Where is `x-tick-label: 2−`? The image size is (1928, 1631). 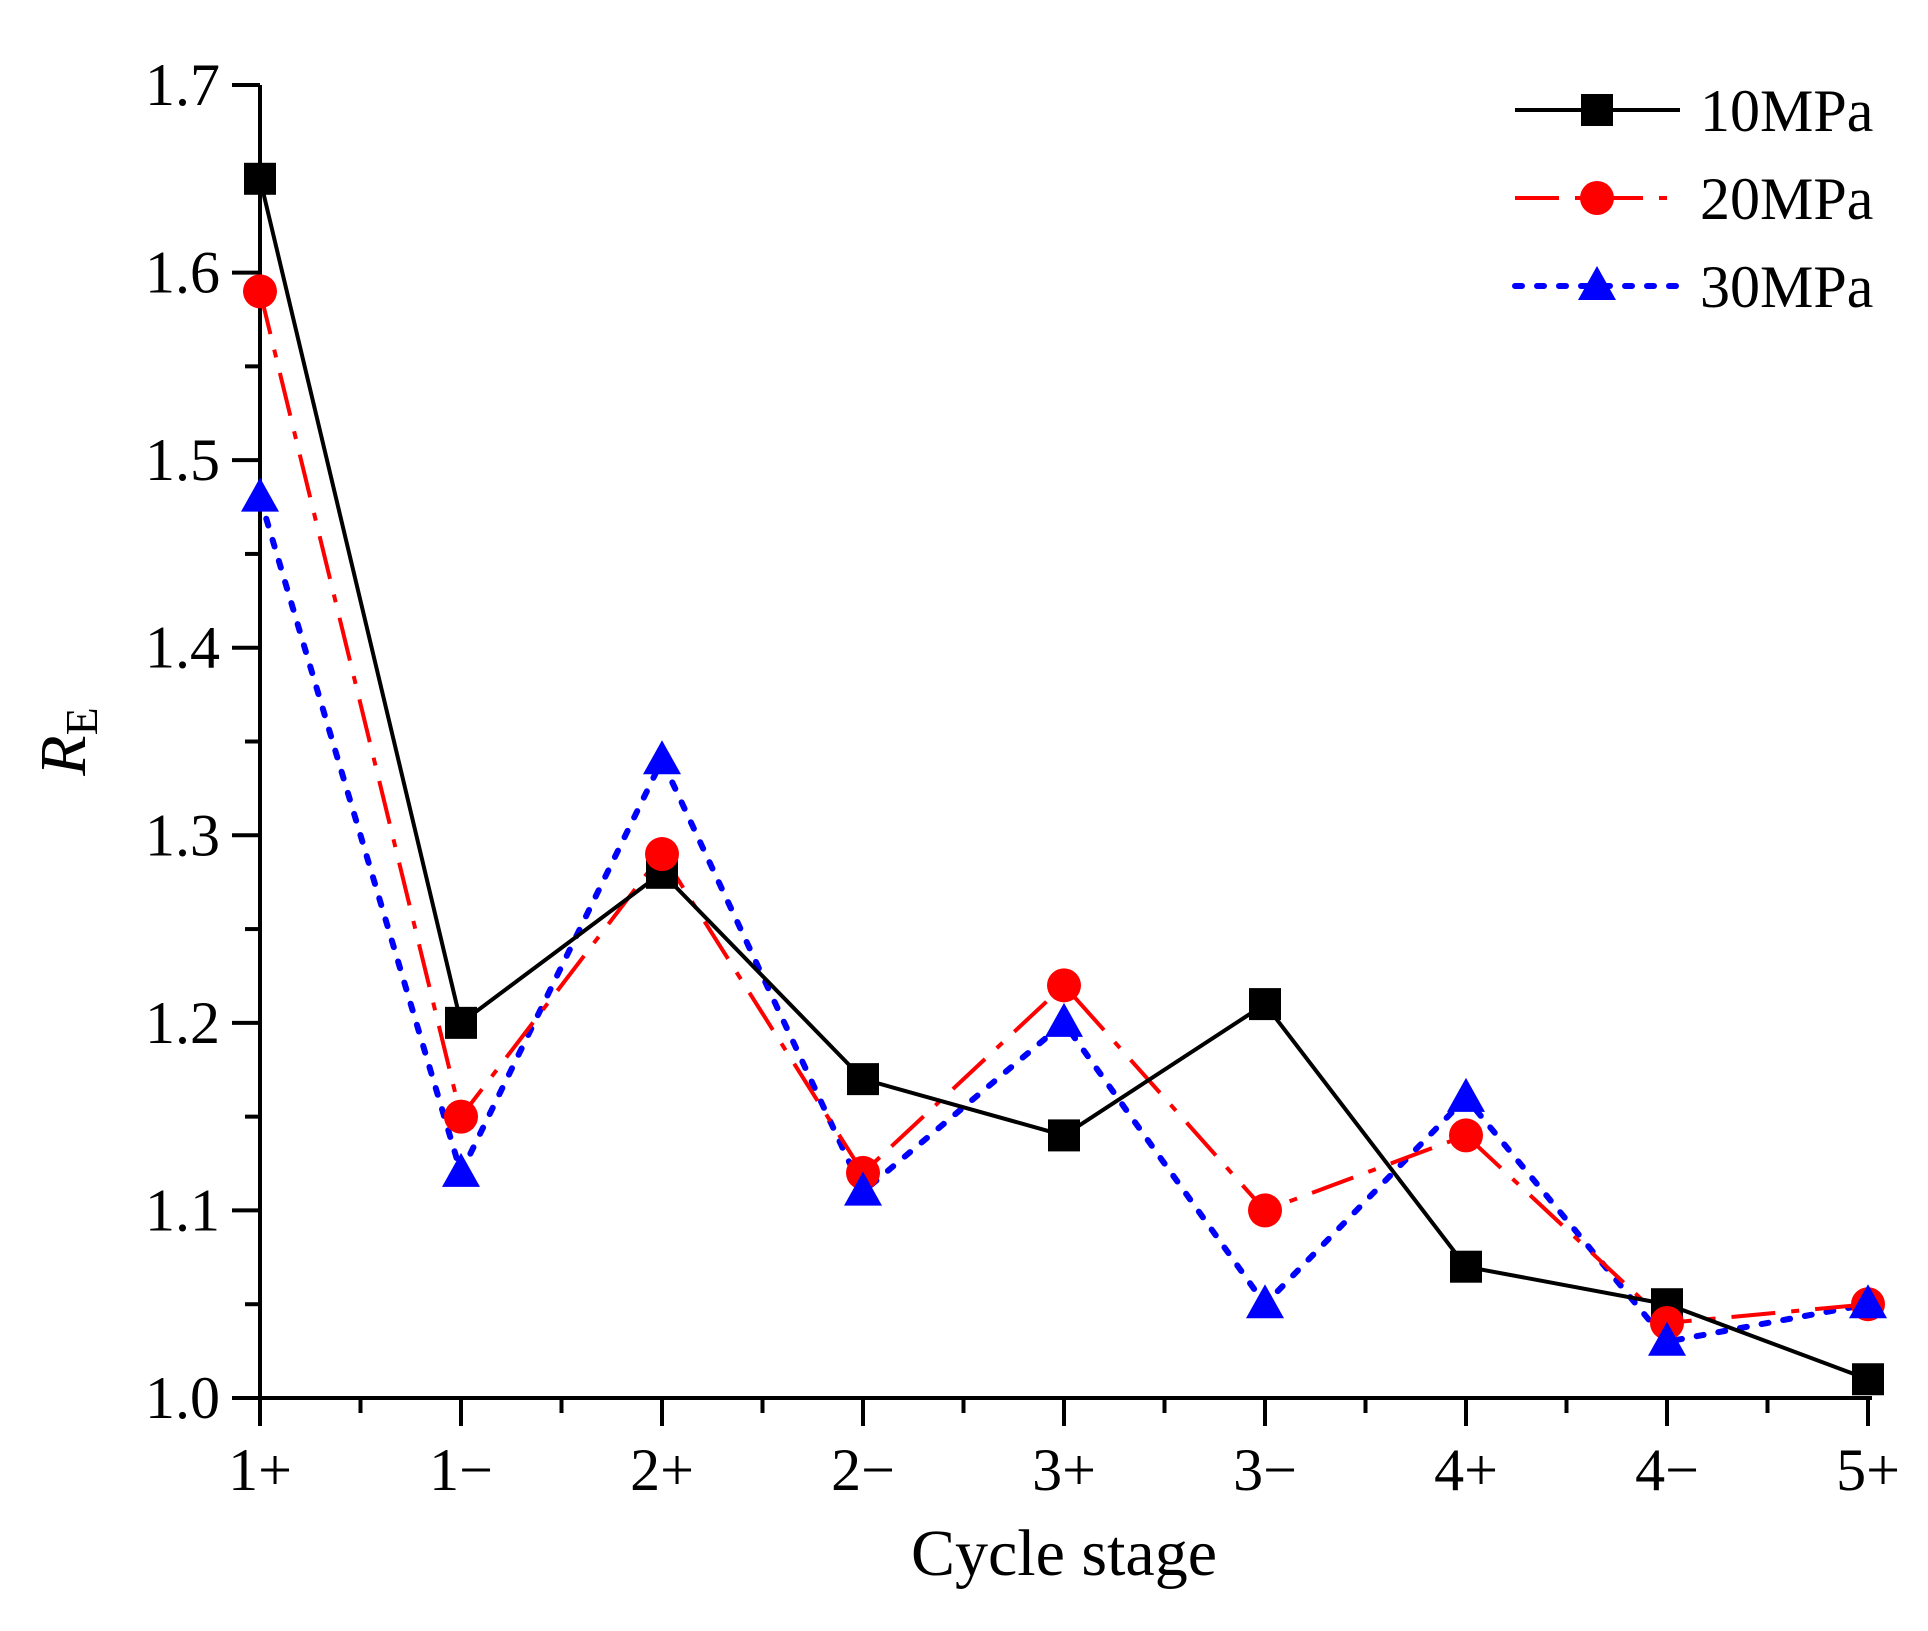
x-tick-label: 2− is located at coordinates (863, 1470).